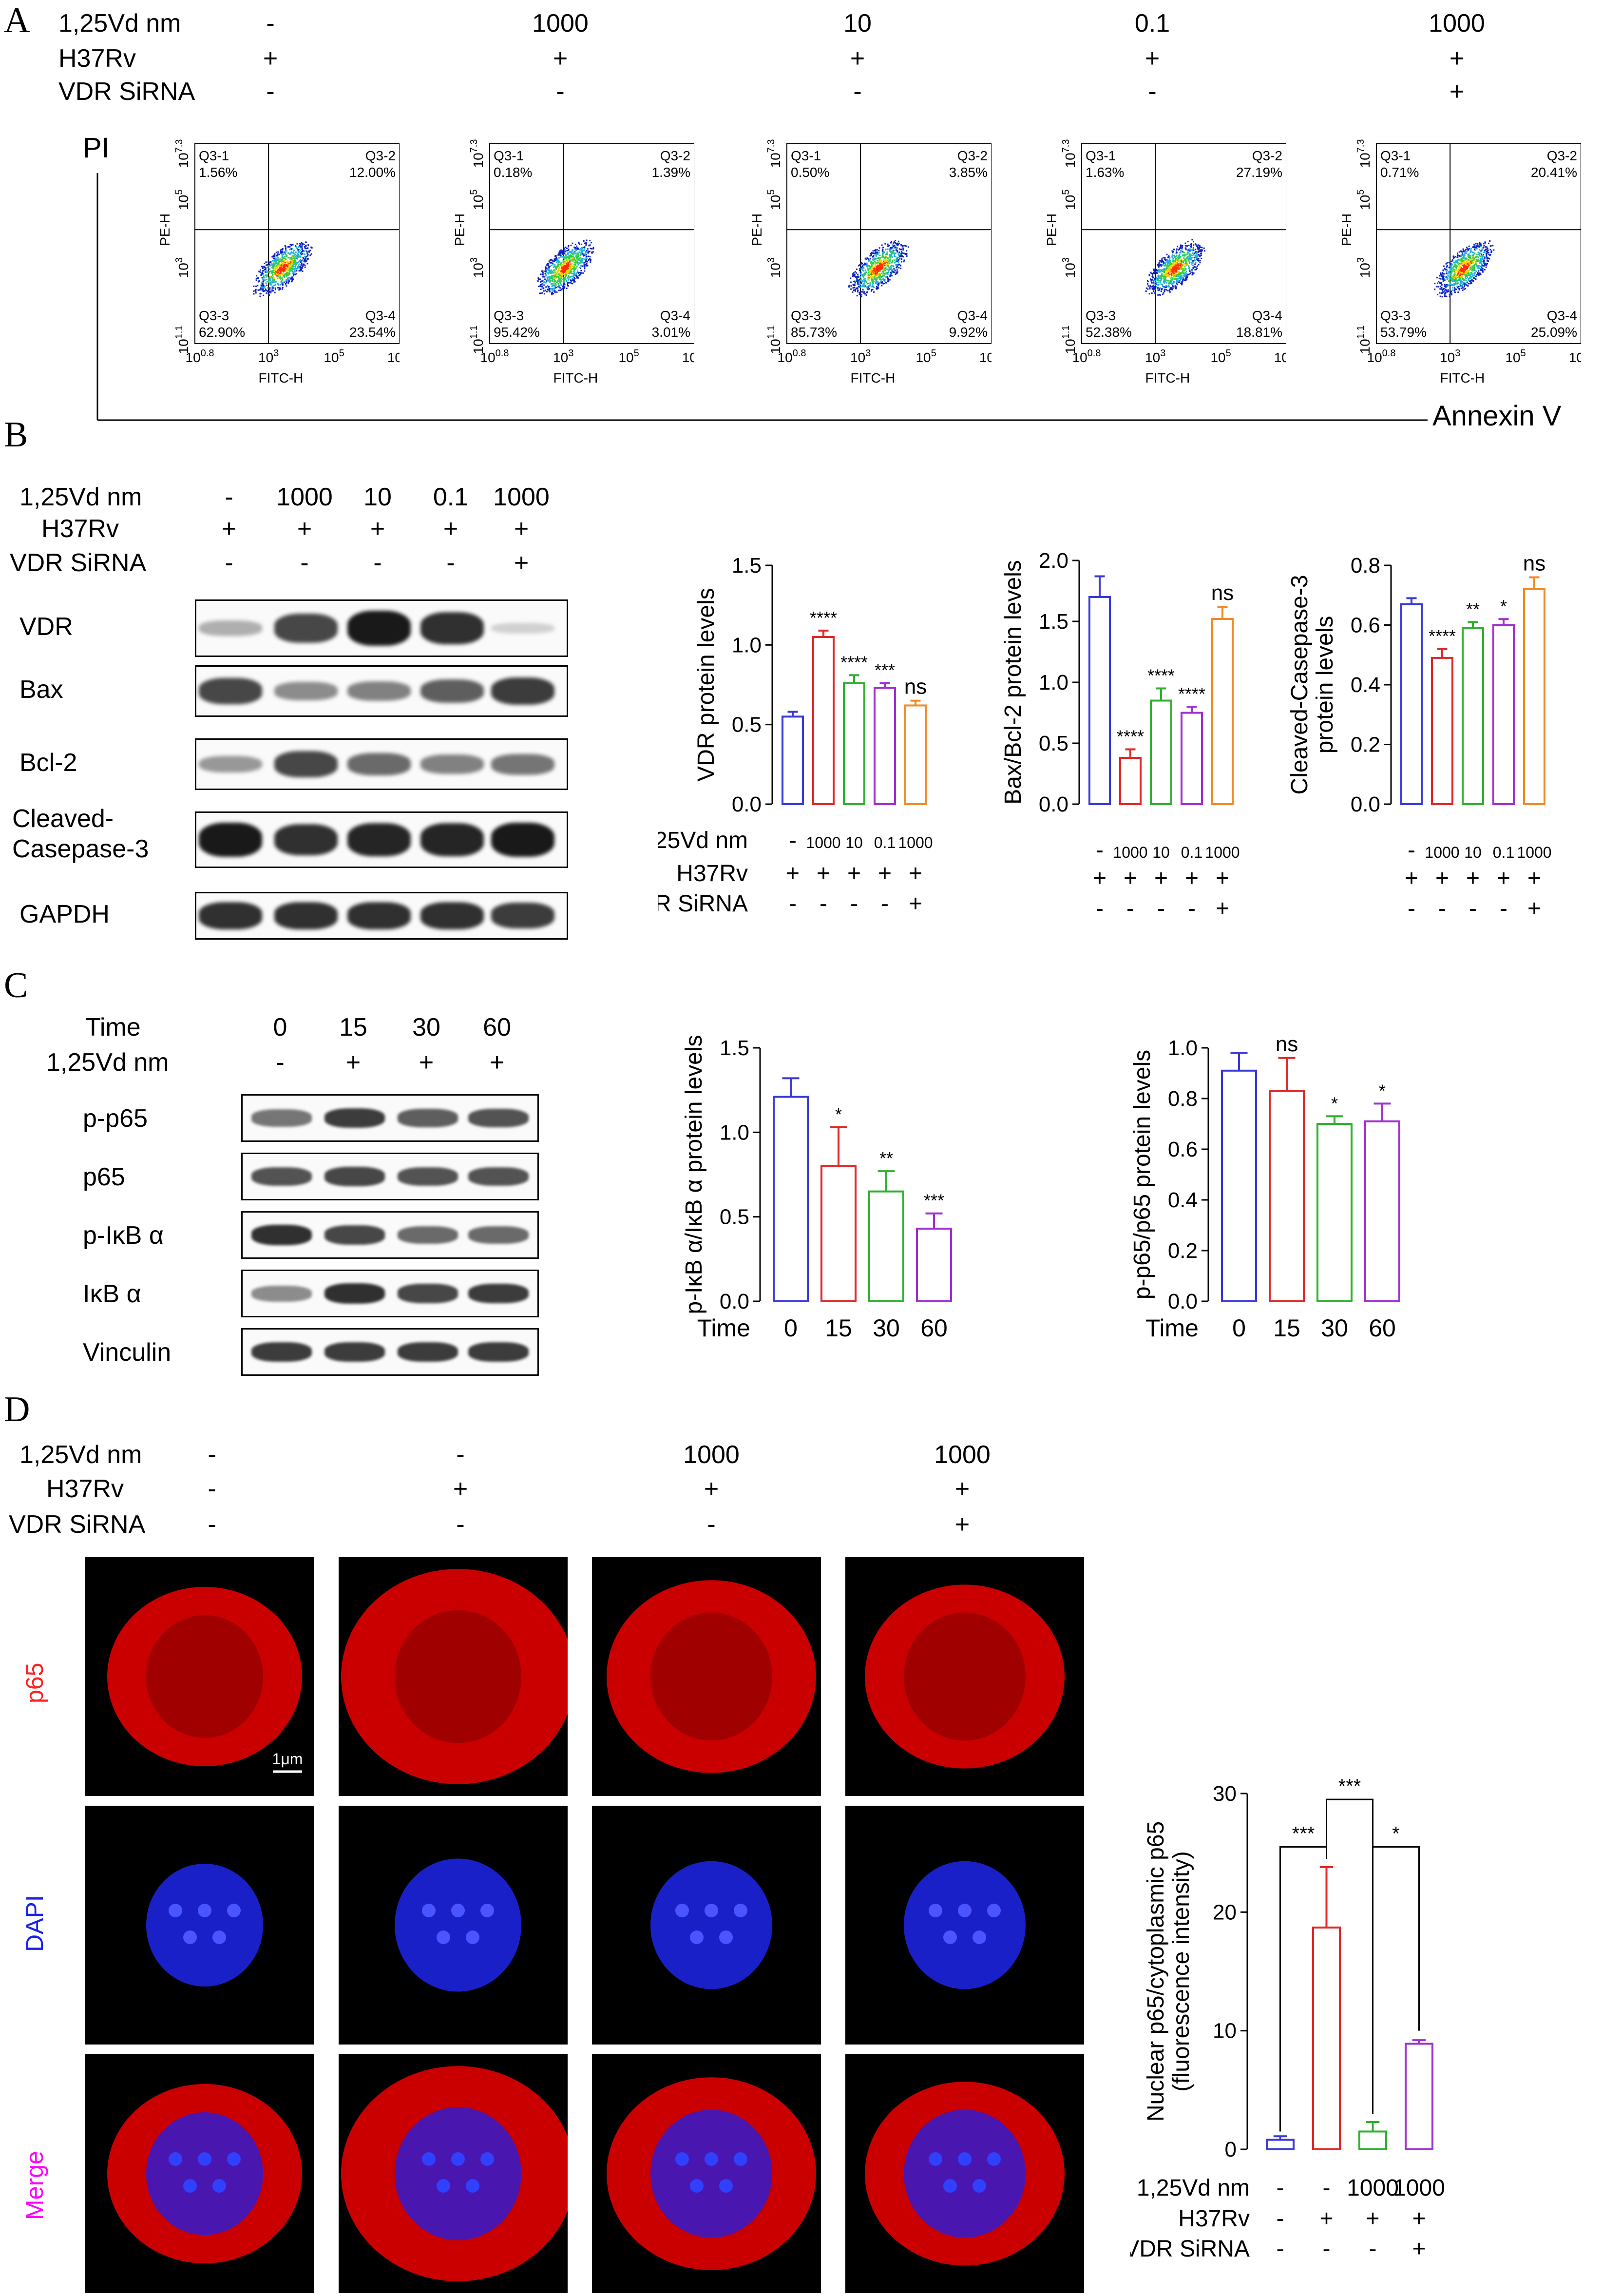 The height and width of the screenshot is (2296, 1621). I want to click on b-cond-vd-4: 1000, so click(521, 497).